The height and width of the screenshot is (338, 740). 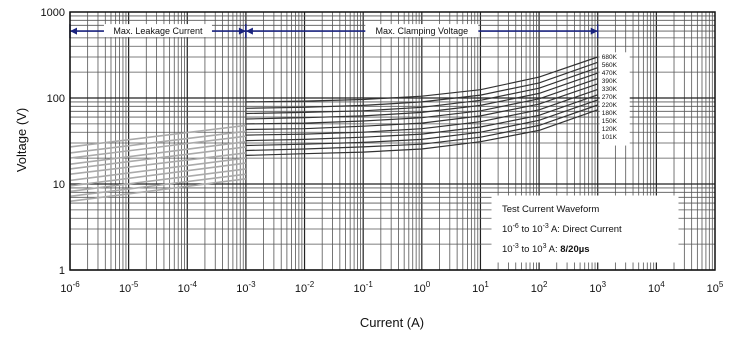 I want to click on clamping-line-220K, so click(x=421, y=112).